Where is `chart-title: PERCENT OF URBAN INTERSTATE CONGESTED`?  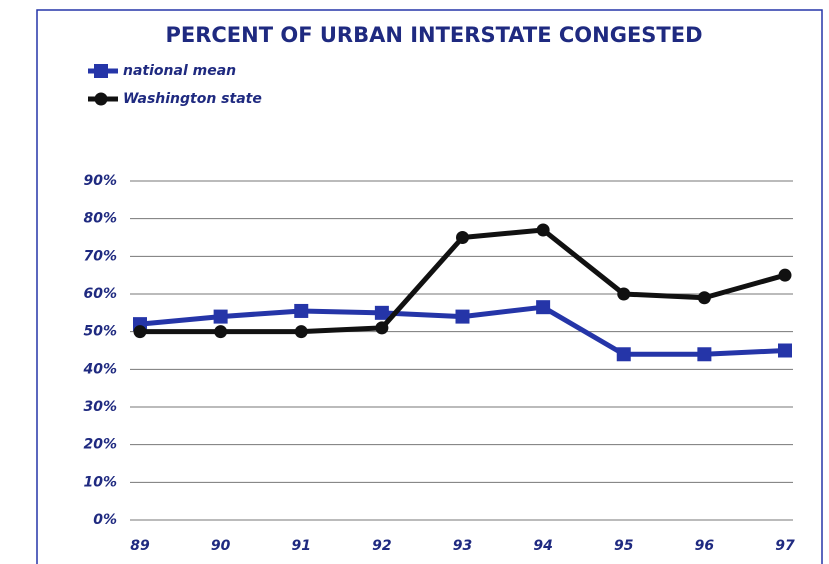
chart-title: PERCENT OF URBAN INTERSTATE CONGESTED is located at coordinates (433, 35).